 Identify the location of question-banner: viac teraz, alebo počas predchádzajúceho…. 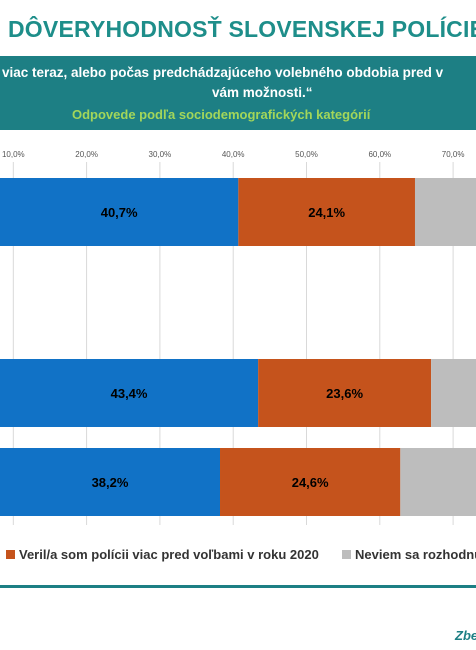
(238, 93).